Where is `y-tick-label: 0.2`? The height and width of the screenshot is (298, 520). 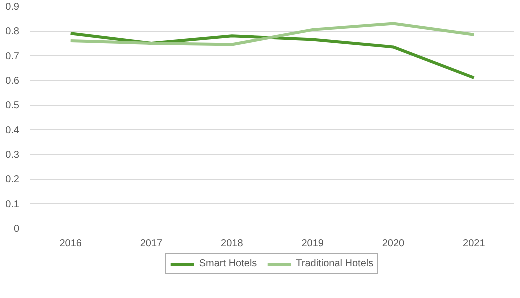 y-tick-label: 0.2 is located at coordinates (13, 180).